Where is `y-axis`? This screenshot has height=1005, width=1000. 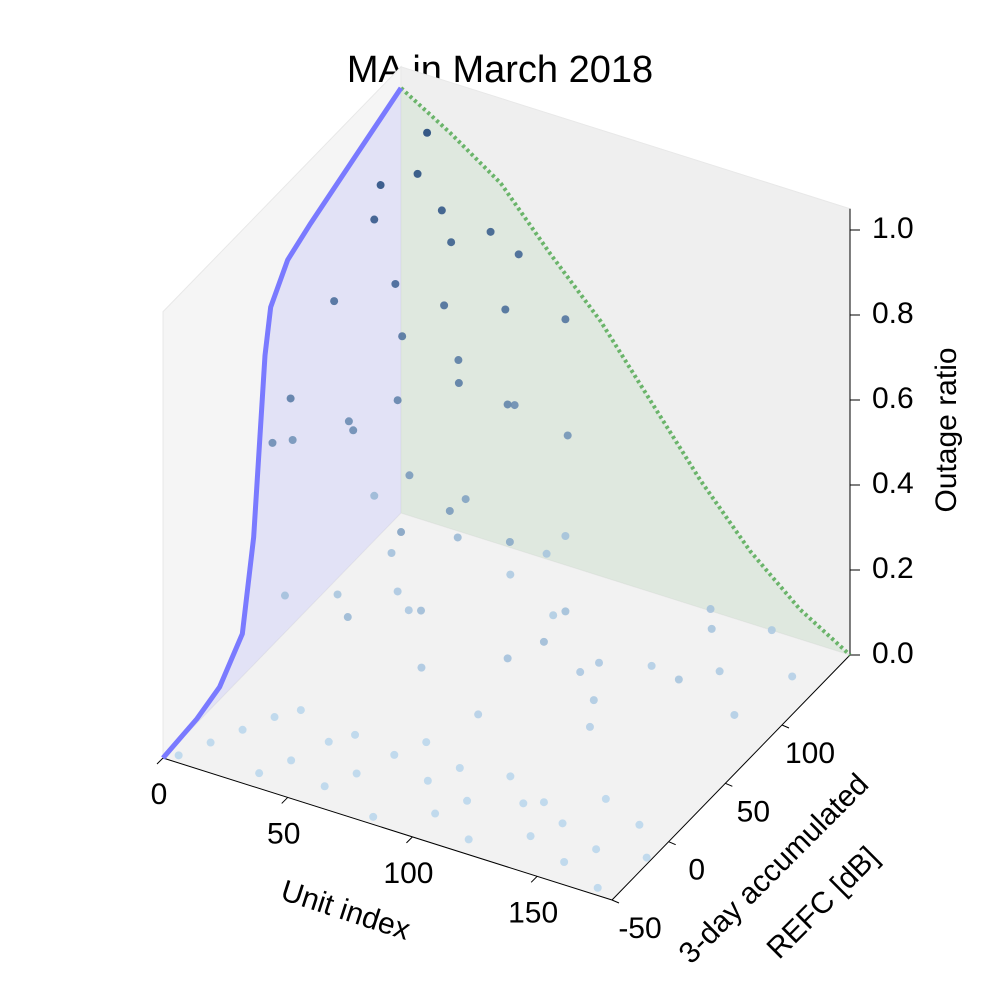 y-axis is located at coordinates (731, 777).